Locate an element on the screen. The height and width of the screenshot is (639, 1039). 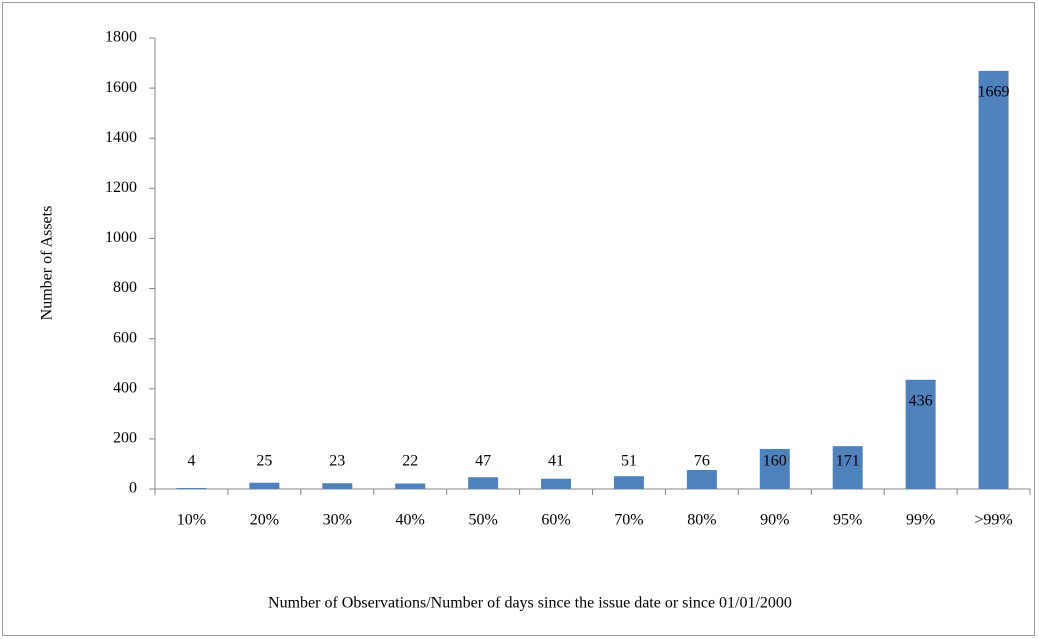
data-label: 51 is located at coordinates (629, 461).